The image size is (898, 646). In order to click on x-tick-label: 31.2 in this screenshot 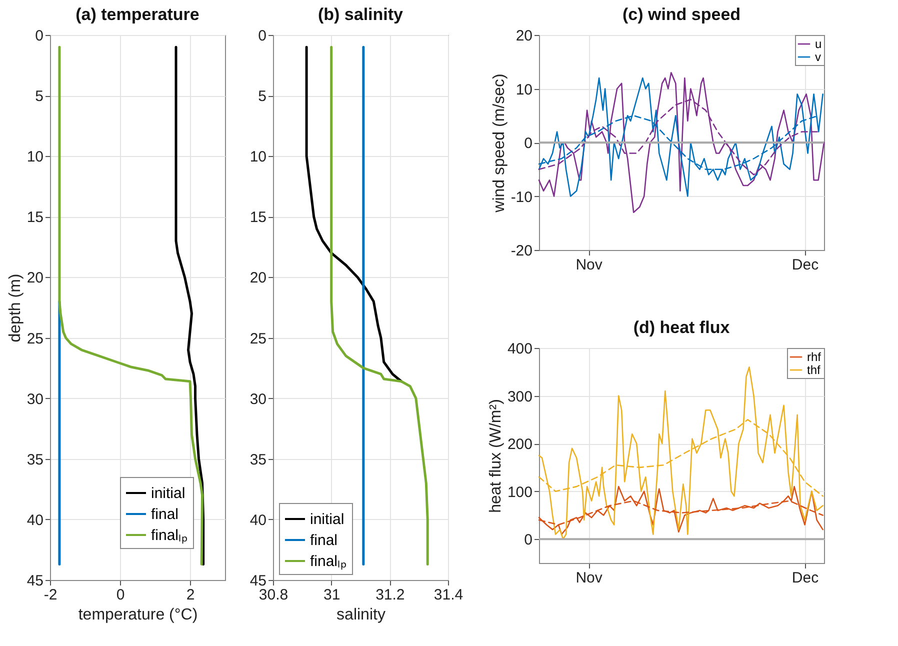, I will do `click(390, 595)`.